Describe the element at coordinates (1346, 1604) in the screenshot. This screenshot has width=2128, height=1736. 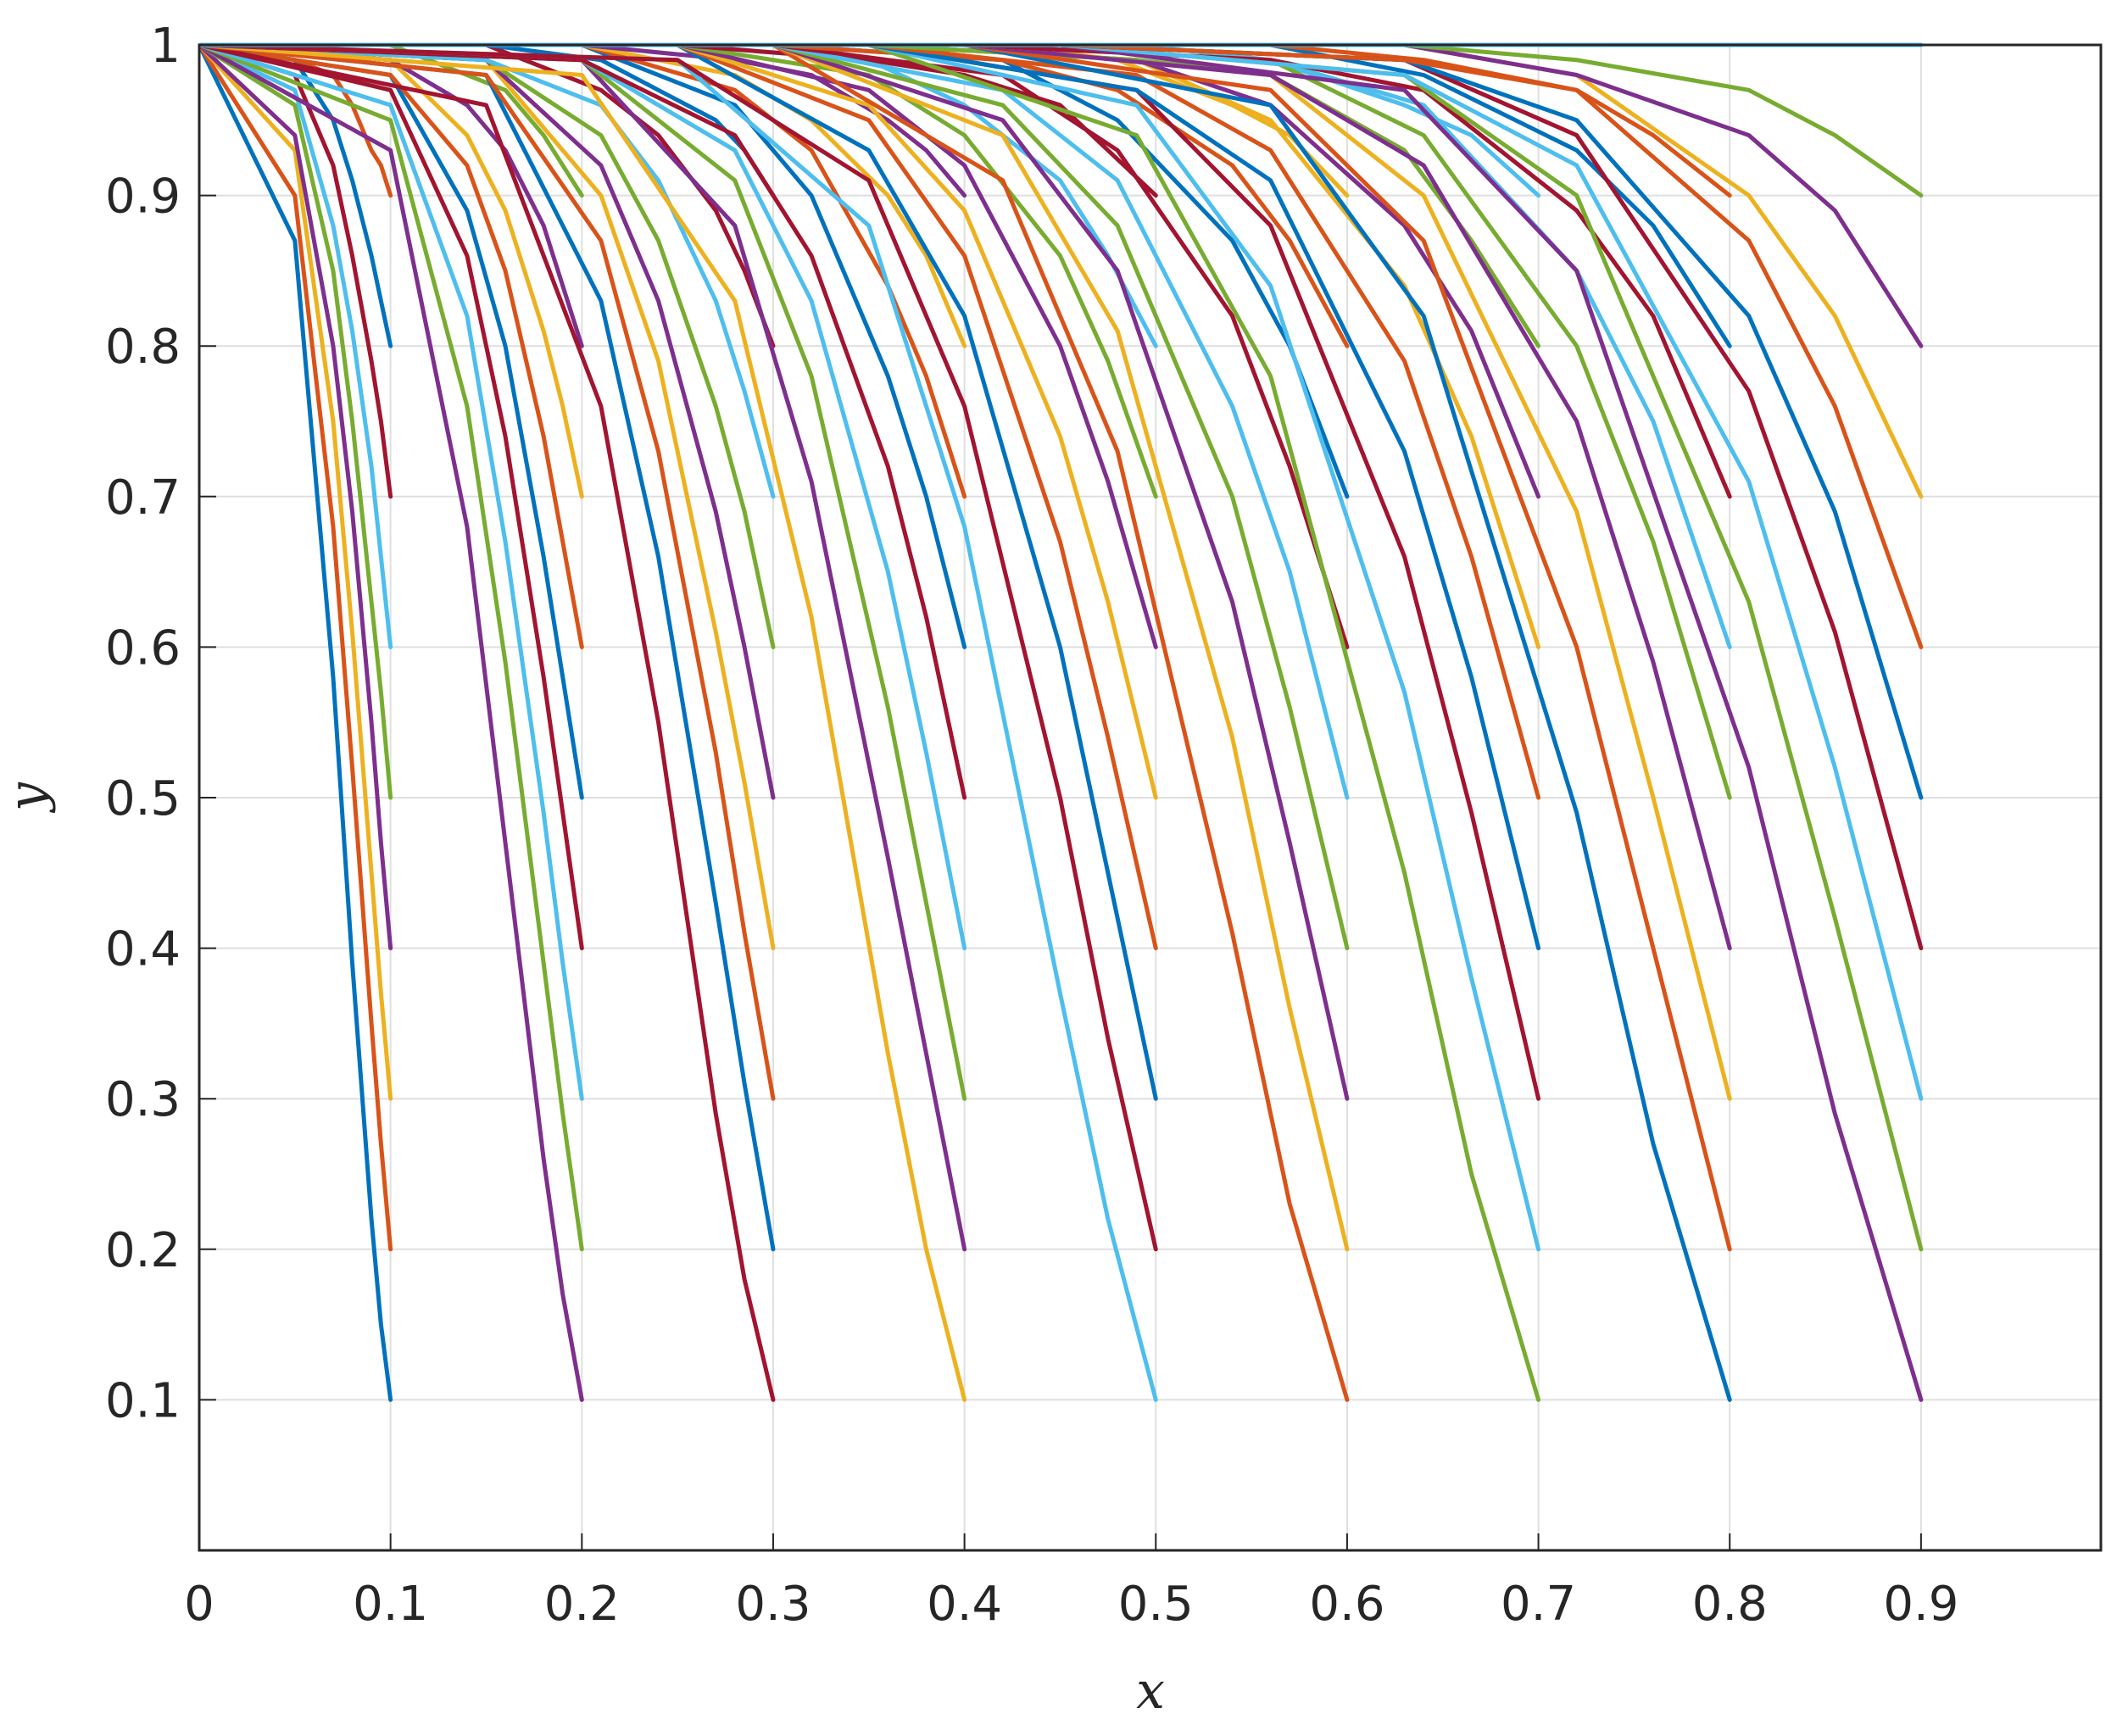
I see `x-tick-label: 0.6` at that location.